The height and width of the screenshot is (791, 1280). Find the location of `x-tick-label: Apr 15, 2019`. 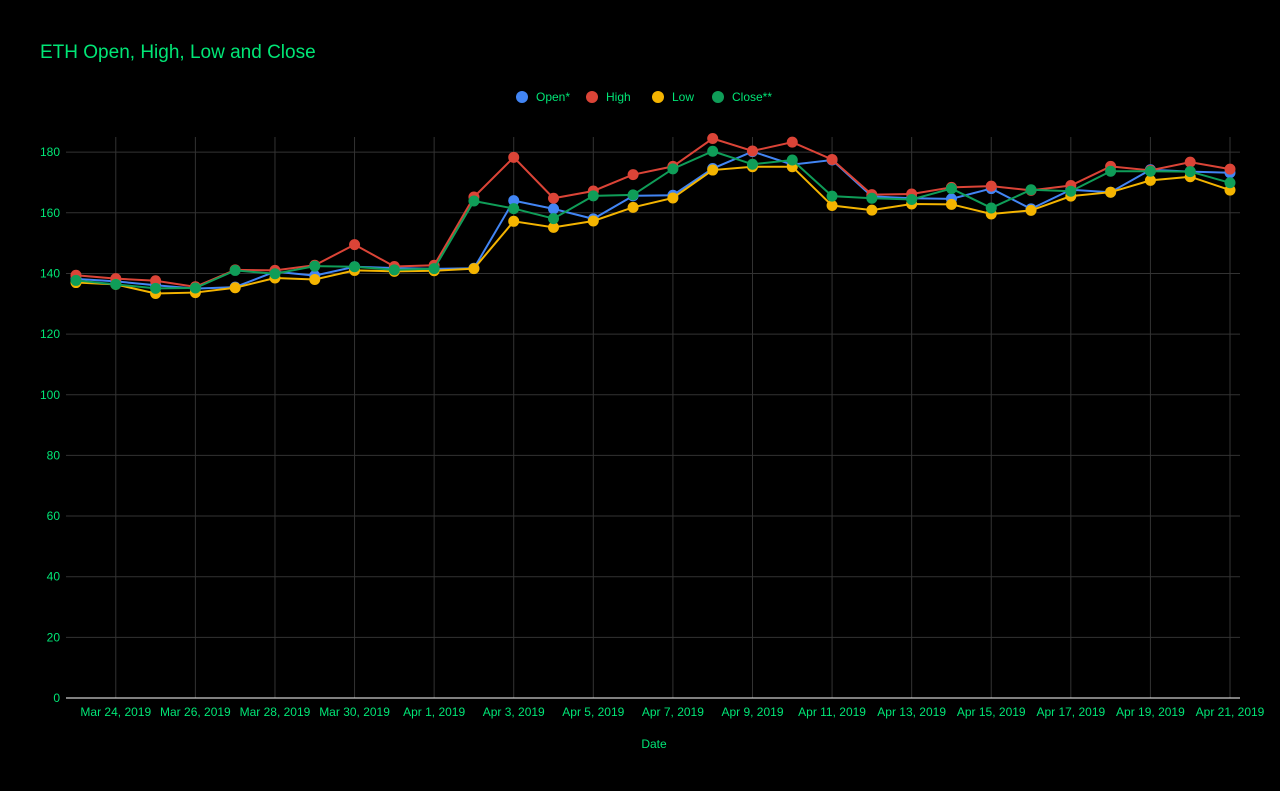

x-tick-label: Apr 15, 2019 is located at coordinates (991, 712).